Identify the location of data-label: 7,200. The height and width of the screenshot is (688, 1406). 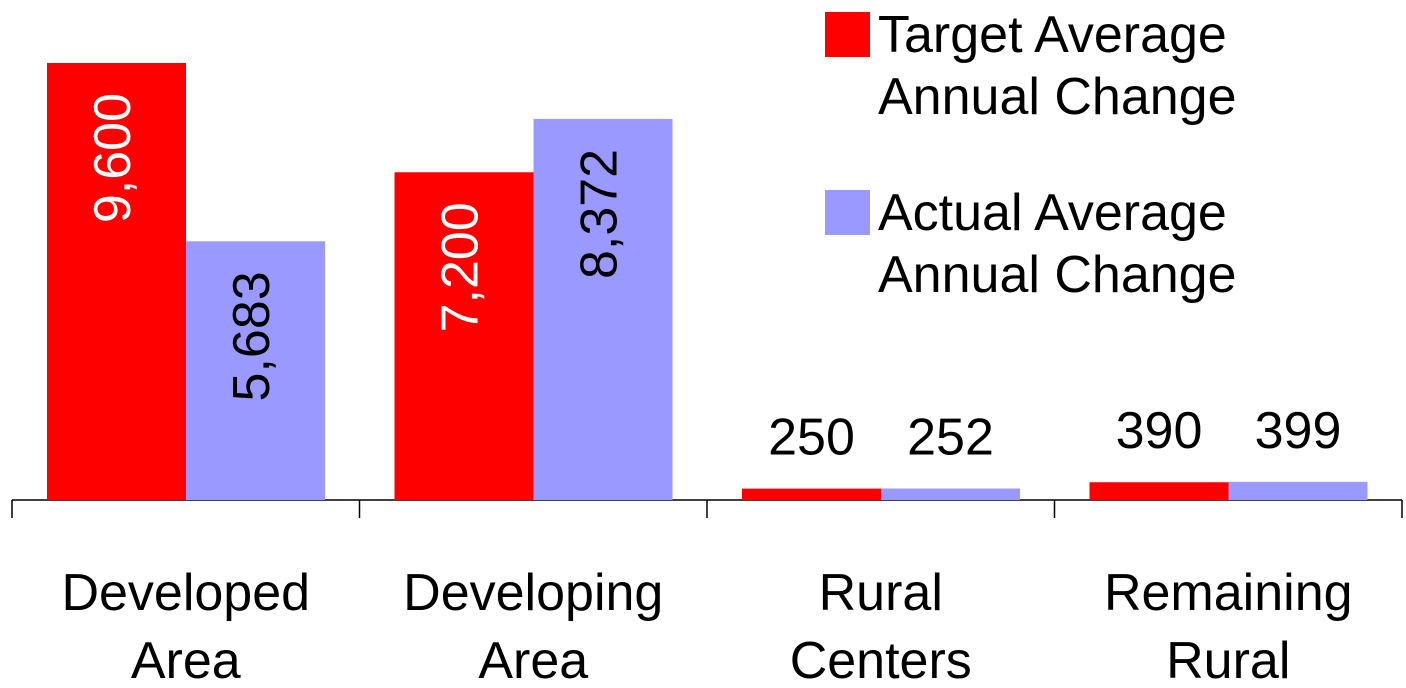
(461, 267).